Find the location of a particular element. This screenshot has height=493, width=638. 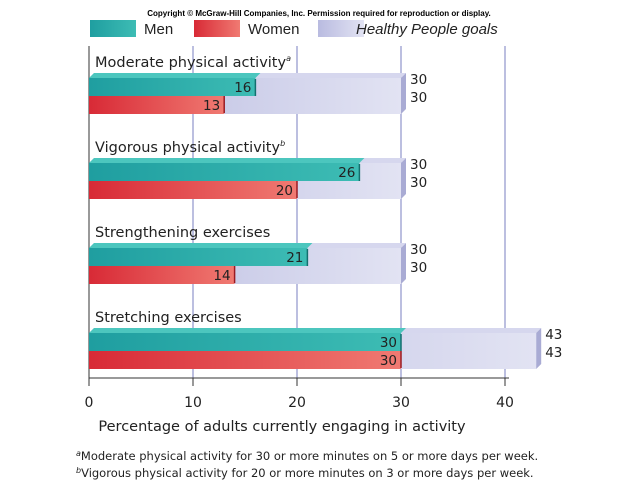

x-axis-ticks: 0 10 20 30 40 is located at coordinates (299, 394).